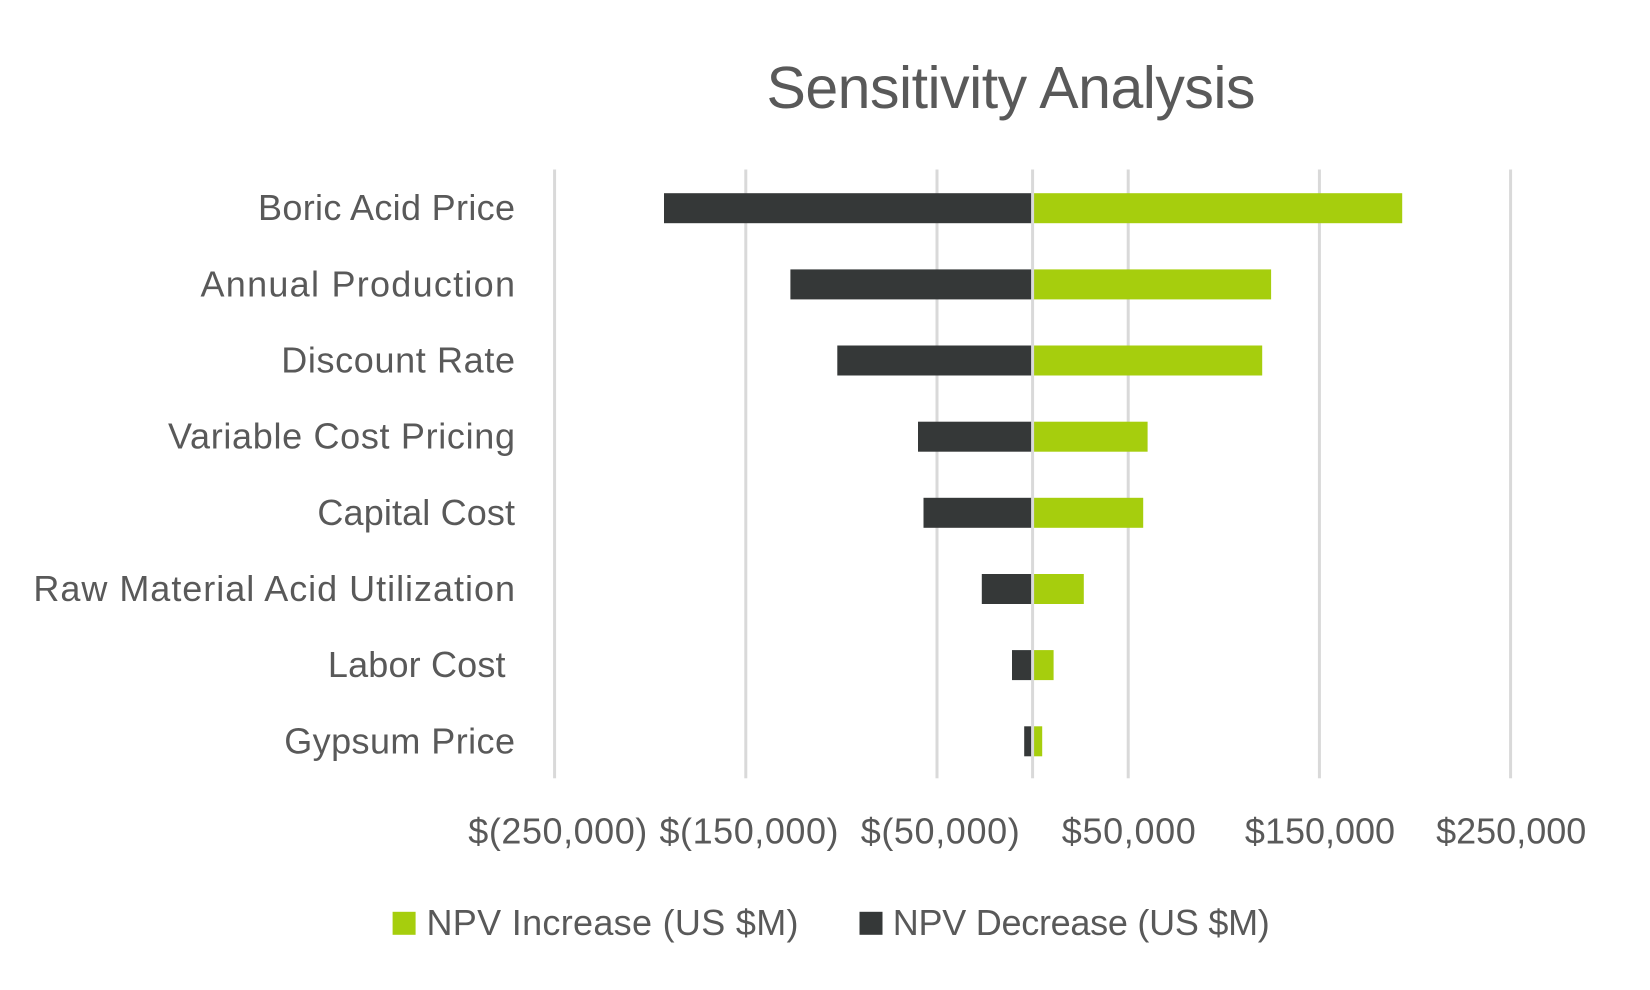 Image resolution: width=1650 pixels, height=990 pixels. Describe the element at coordinates (416, 512) in the screenshot. I see `svg-text: Capital Cost` at that location.